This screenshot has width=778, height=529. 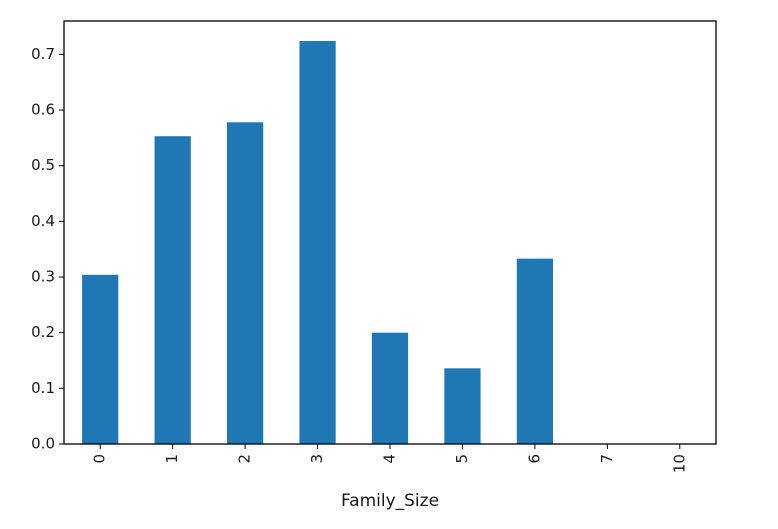 I want to click on y-tick-label: 0.6, so click(x=43, y=110).